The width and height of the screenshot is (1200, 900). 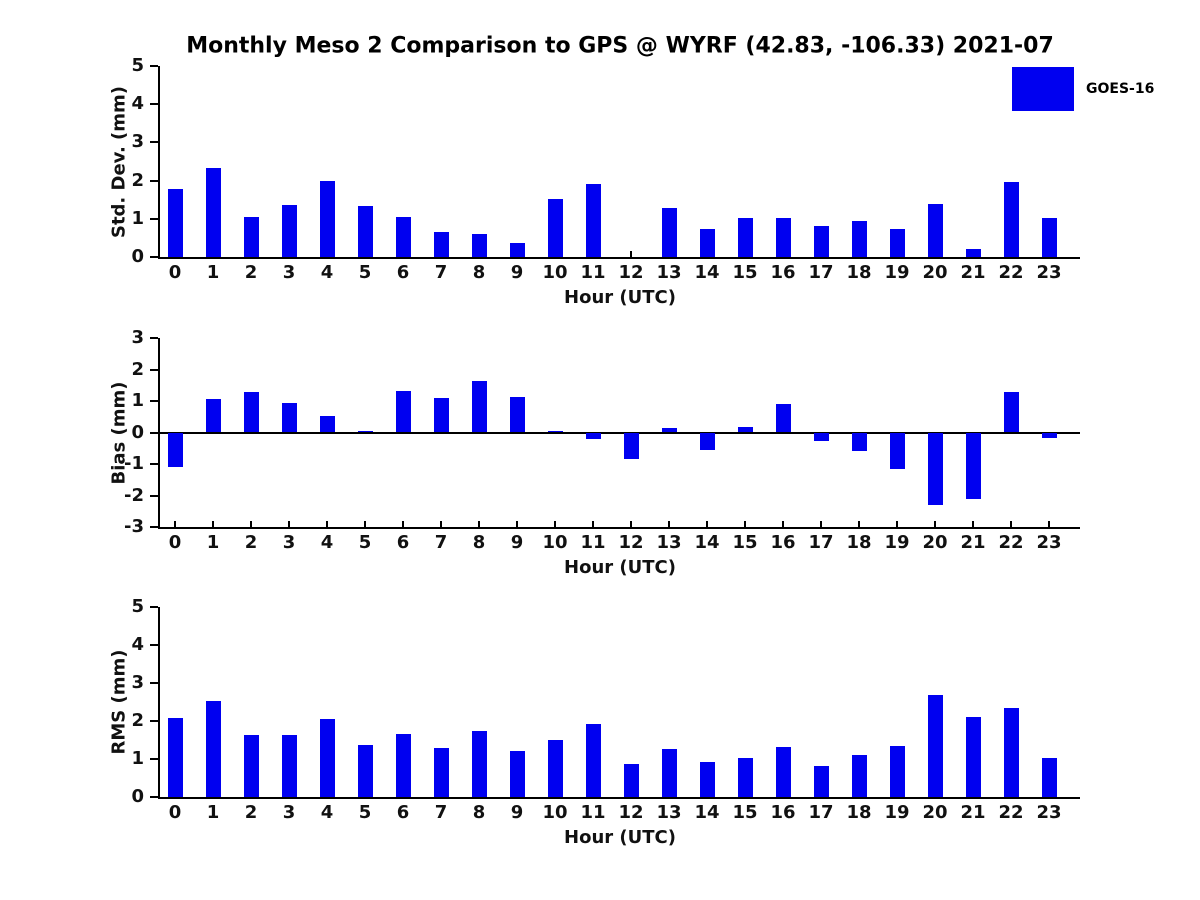 I want to click on x-tick-label: 1, so click(x=213, y=812).